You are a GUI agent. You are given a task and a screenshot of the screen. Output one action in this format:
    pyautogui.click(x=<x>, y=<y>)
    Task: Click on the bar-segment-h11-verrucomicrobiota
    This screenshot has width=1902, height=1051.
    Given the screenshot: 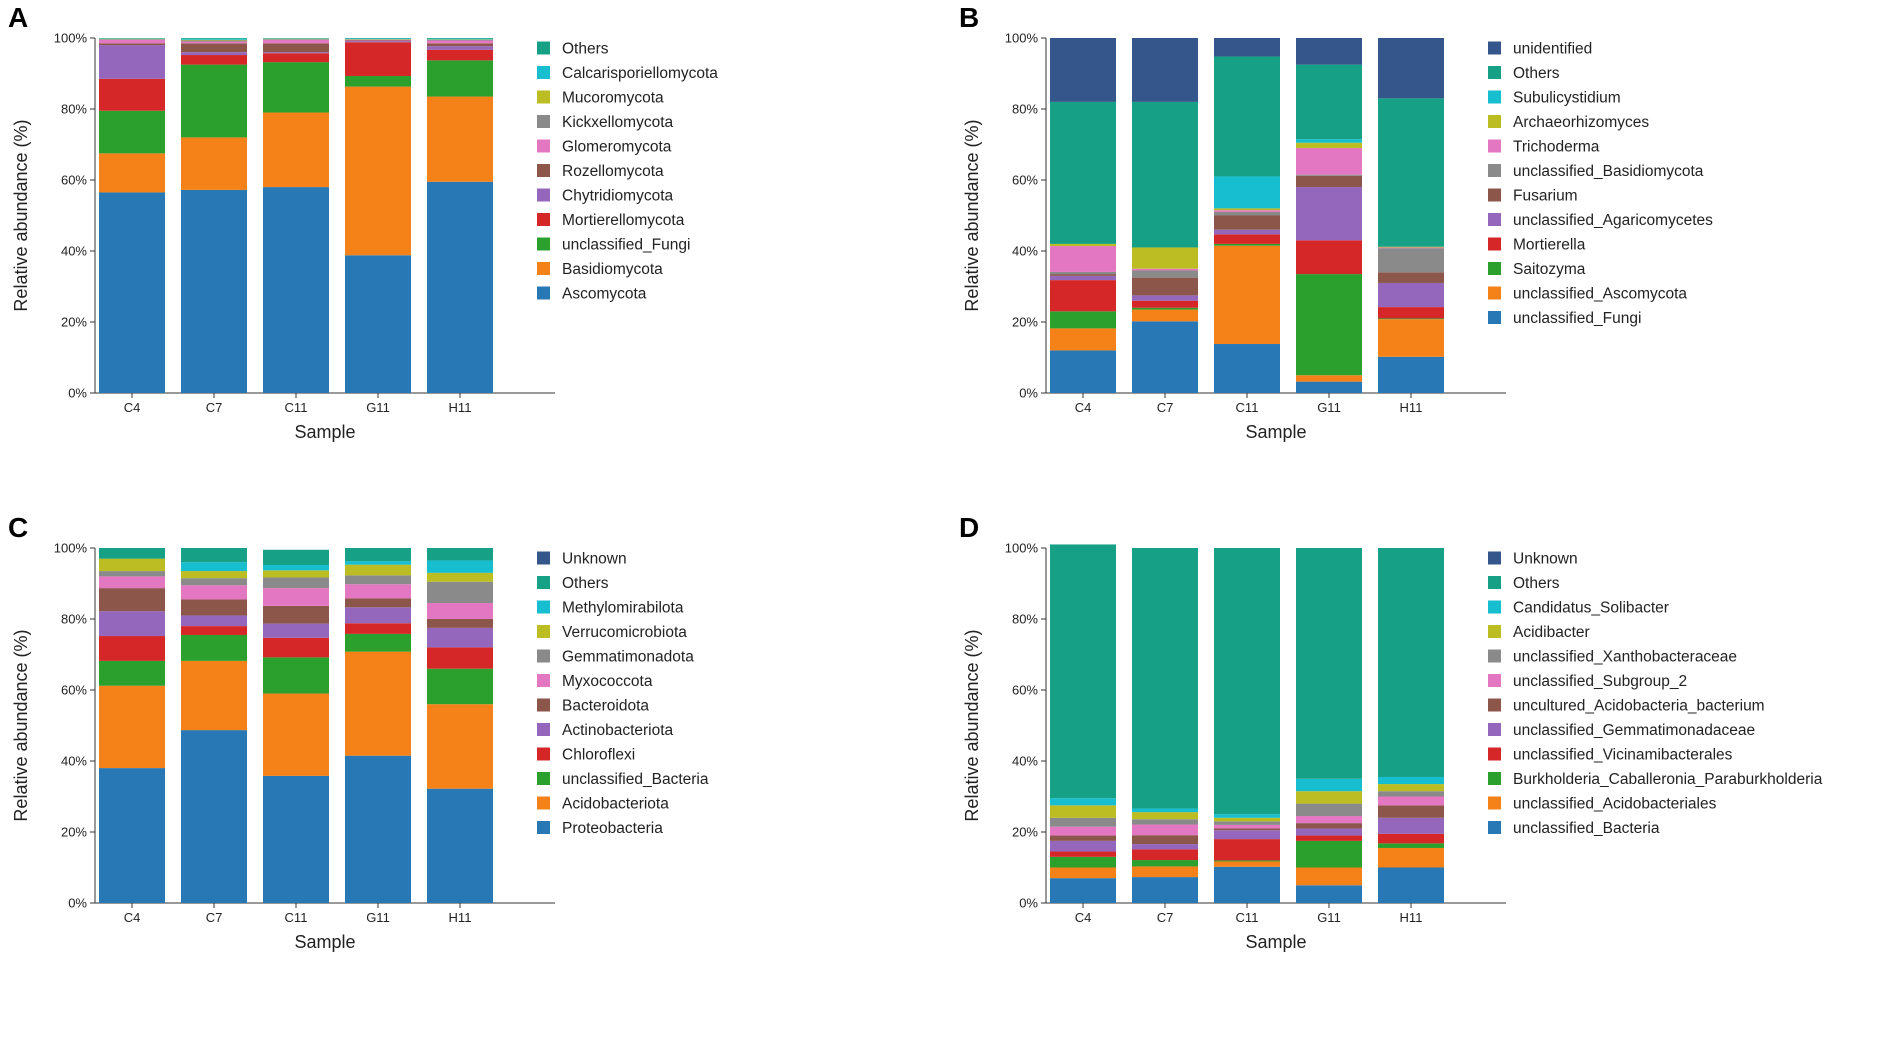 What is the action you would take?
    pyautogui.click(x=460, y=577)
    